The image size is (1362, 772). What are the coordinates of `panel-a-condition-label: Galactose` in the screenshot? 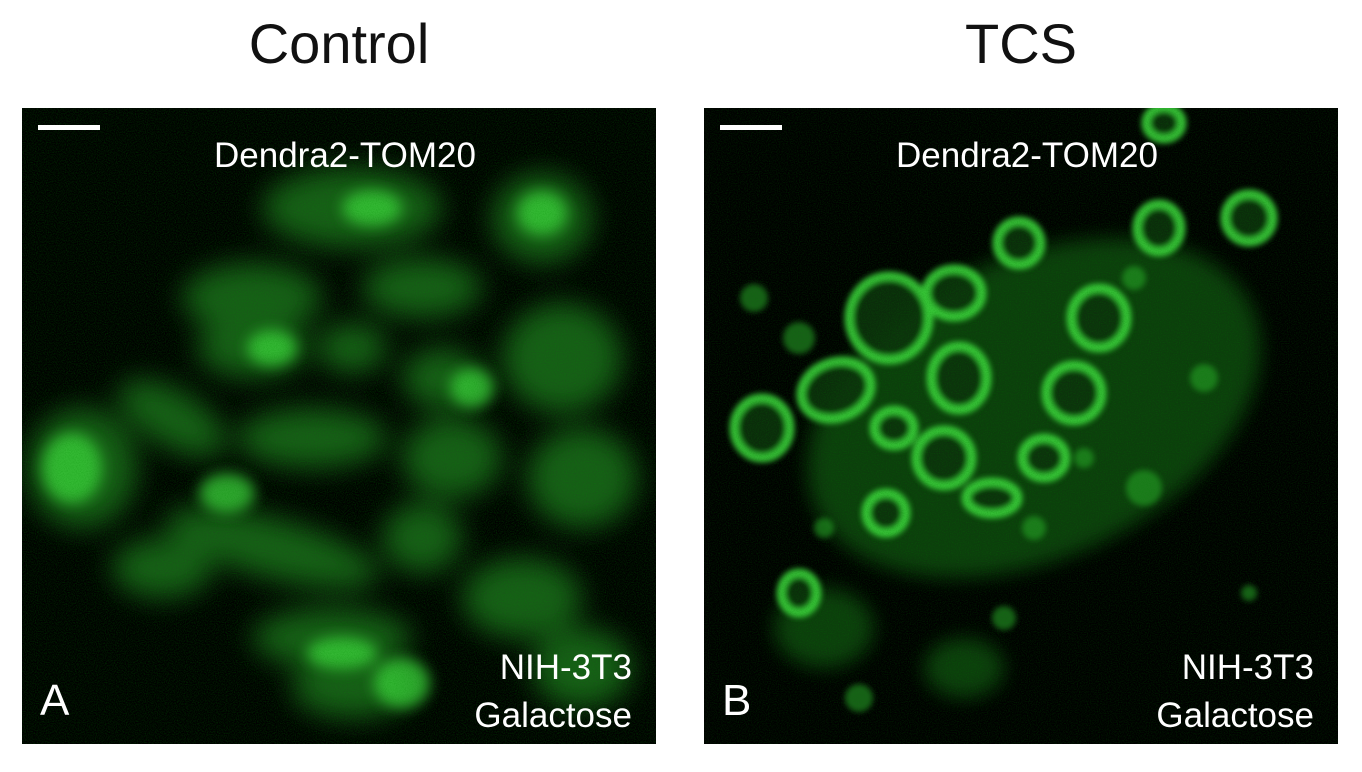 It's located at (553, 715).